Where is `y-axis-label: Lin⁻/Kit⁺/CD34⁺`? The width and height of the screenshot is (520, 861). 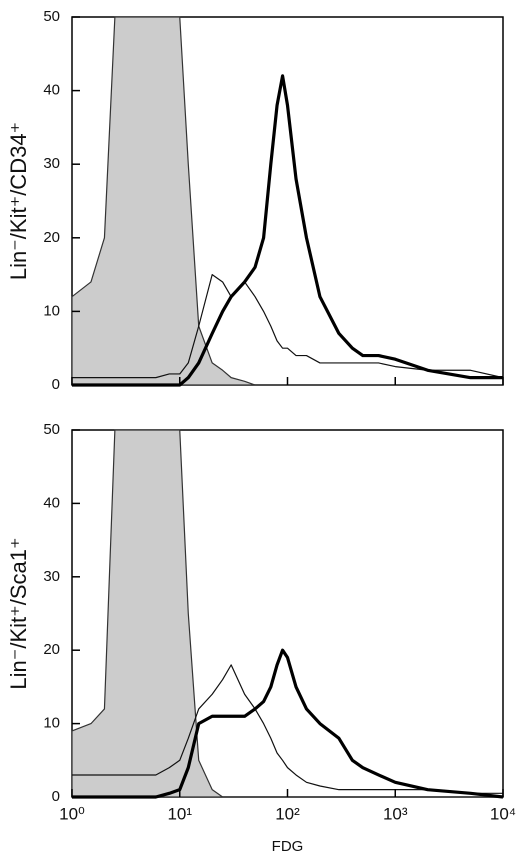 y-axis-label: Lin⁻/Kit⁺/CD34⁺ is located at coordinates (18, 201).